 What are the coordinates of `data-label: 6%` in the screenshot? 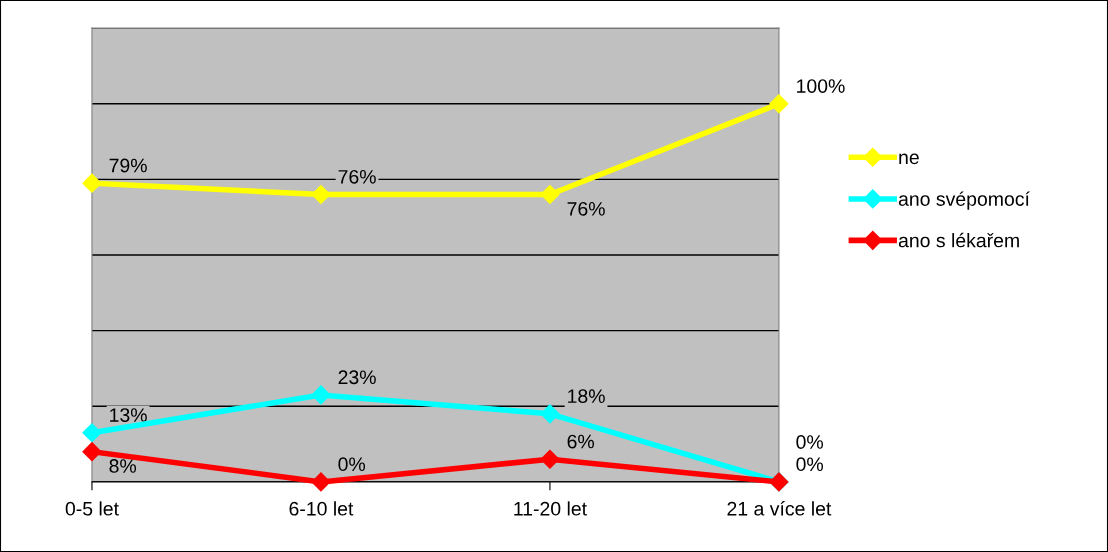 It's located at (581, 441).